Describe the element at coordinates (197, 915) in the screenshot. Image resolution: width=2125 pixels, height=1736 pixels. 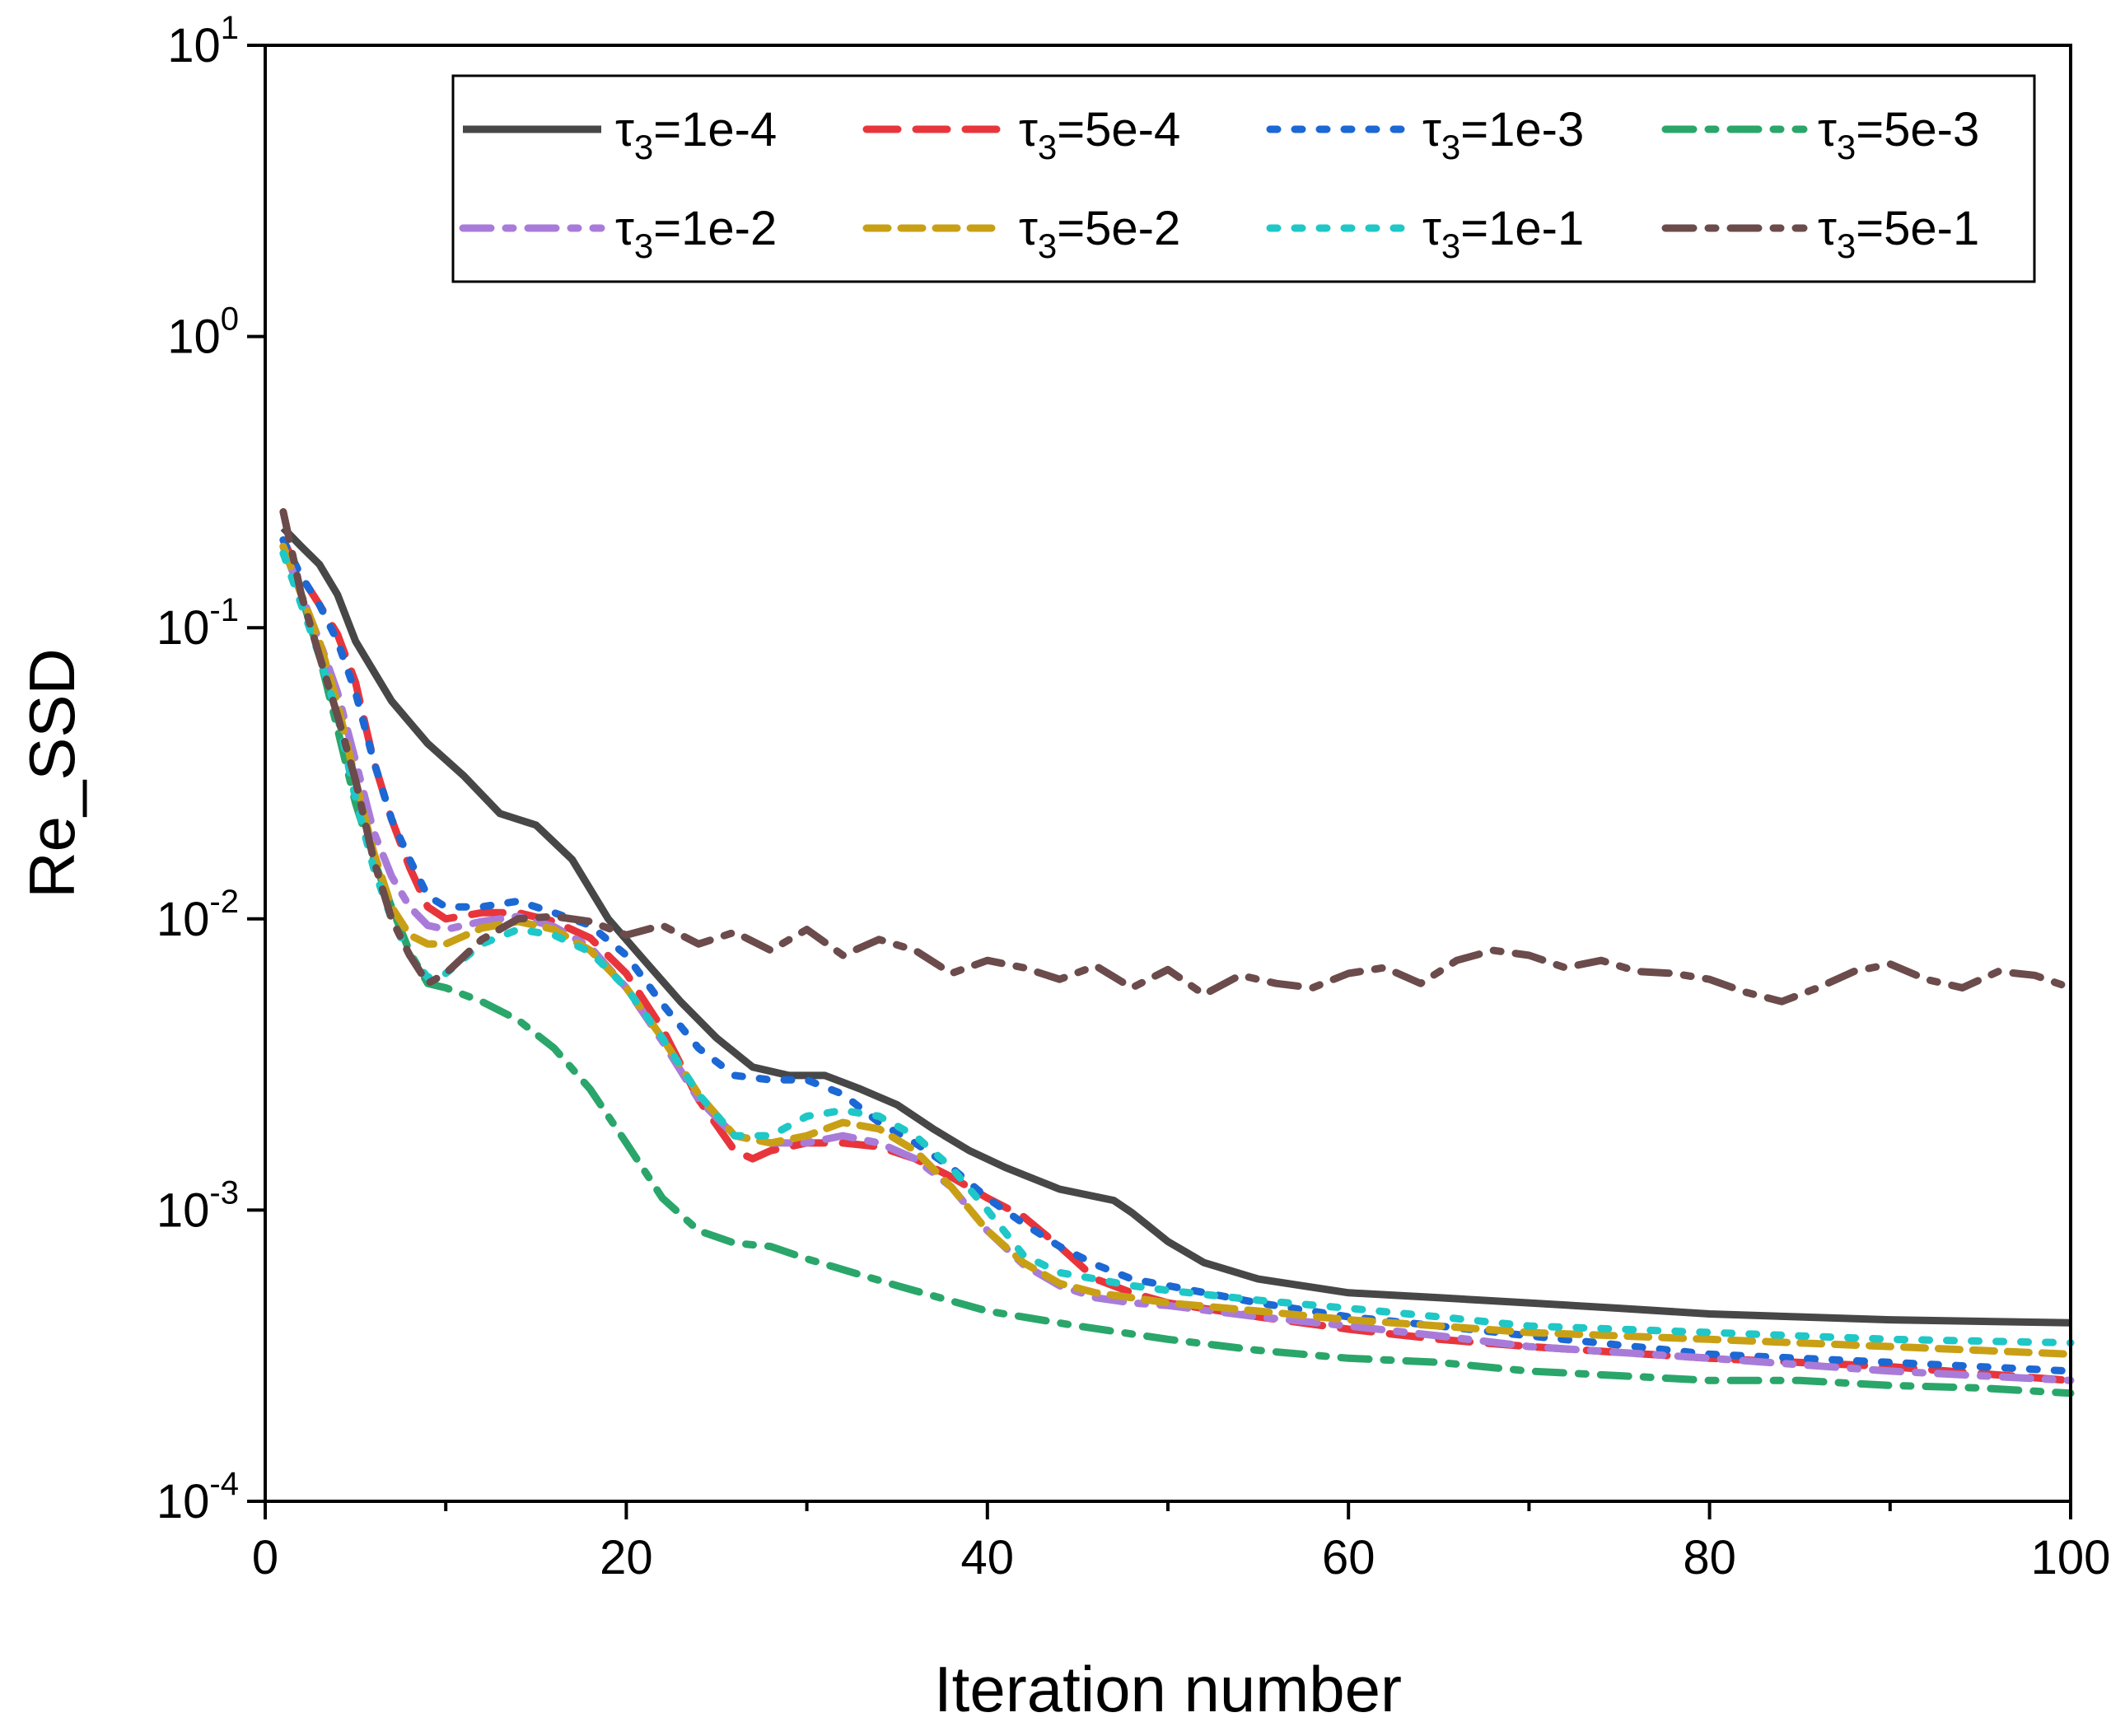
I see `y-tick-label: 10⁻²` at that location.